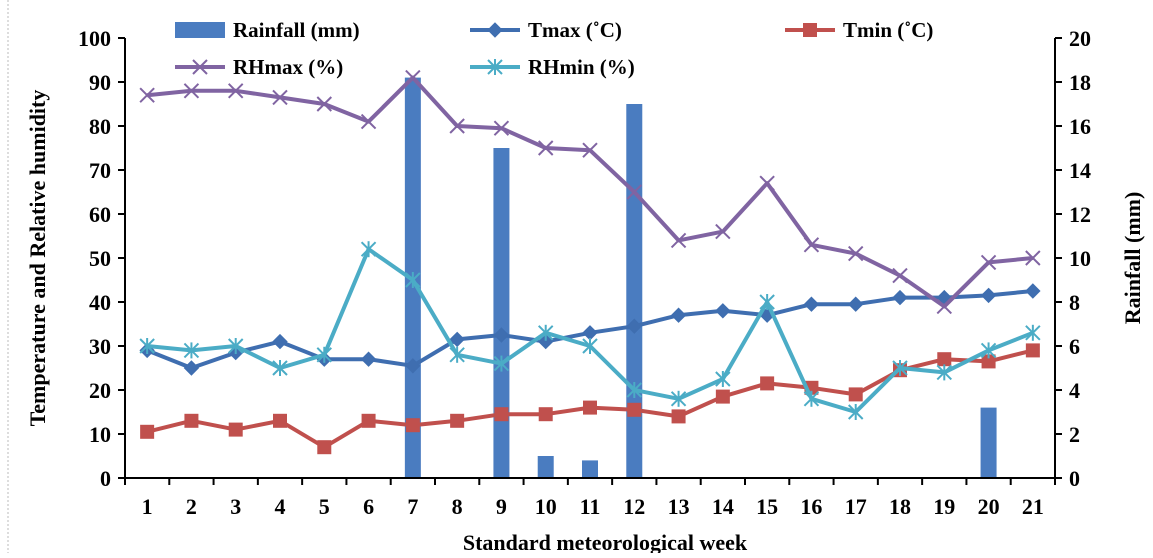  What do you see at coordinates (501, 506) in the screenshot?
I see `x-tick-label: 9` at bounding box center [501, 506].